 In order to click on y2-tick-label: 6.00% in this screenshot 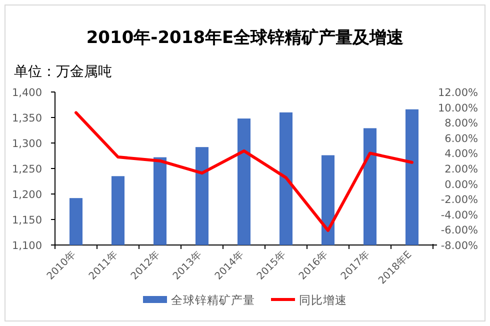, I will do `click(461, 138)`.